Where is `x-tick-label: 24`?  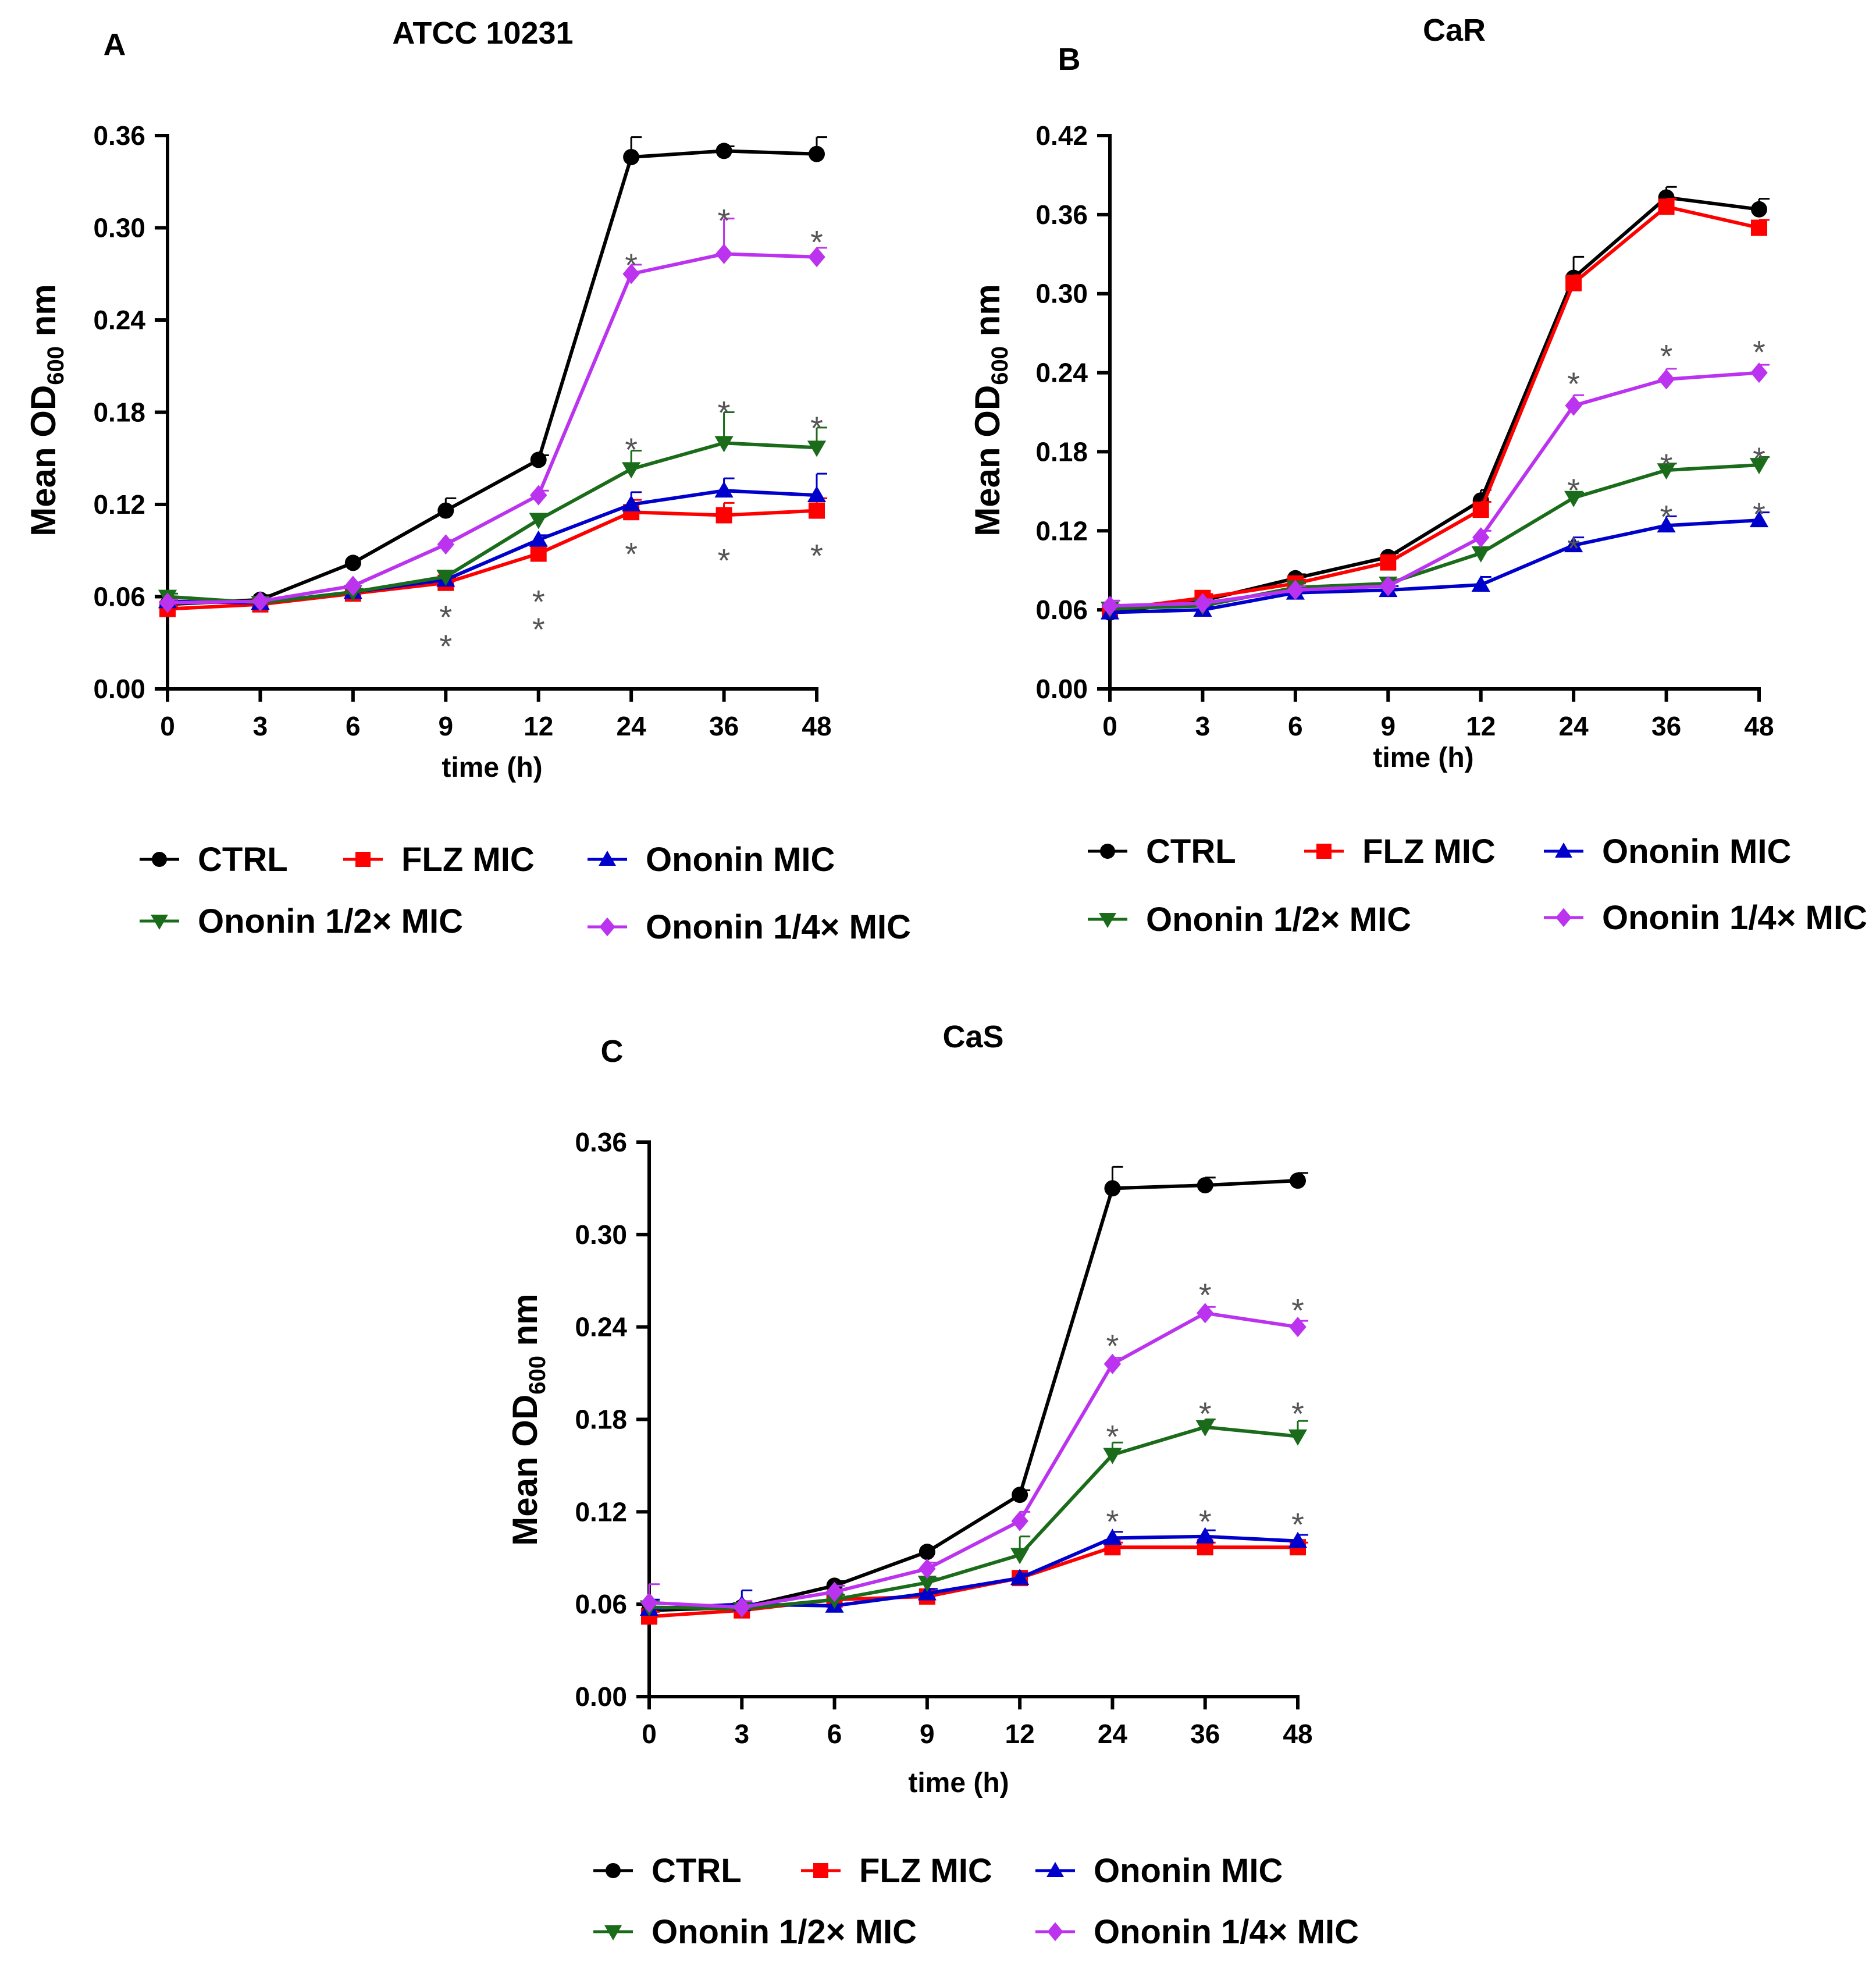
x-tick-label: 24 is located at coordinates (1113, 1734).